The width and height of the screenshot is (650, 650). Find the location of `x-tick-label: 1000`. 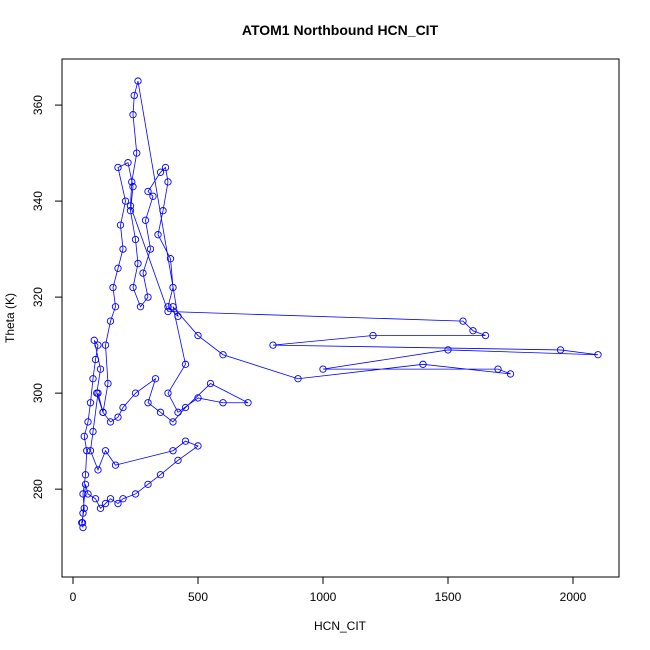

x-tick-label: 1000 is located at coordinates (323, 597).